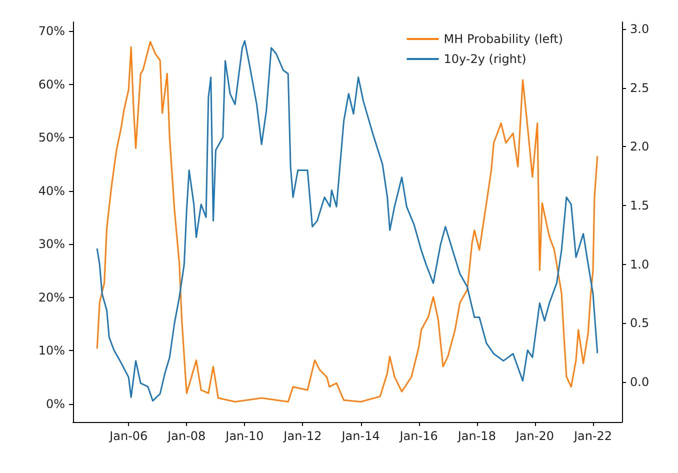  Describe the element at coordinates (360, 436) in the screenshot. I see `x-tick-label: Jan-14` at that location.